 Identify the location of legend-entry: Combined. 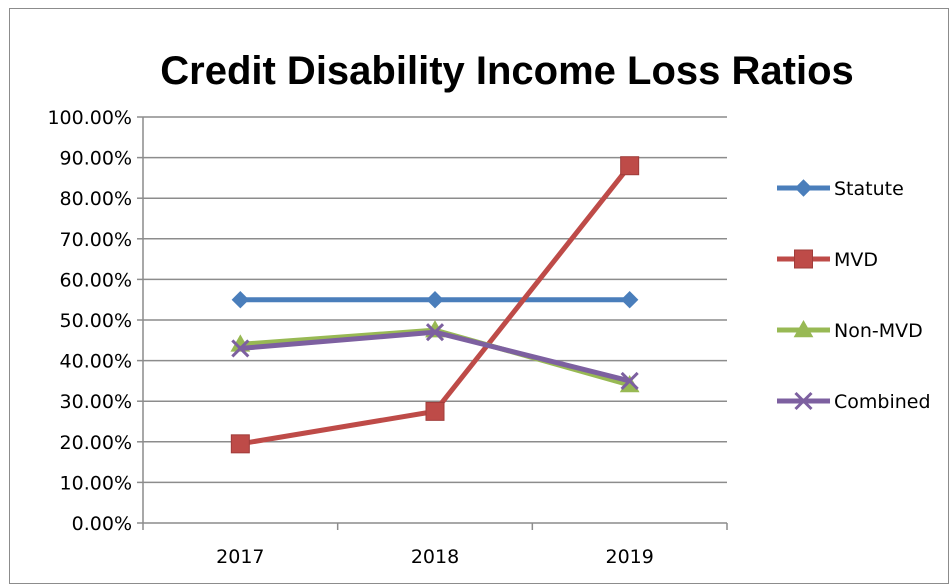
(854, 402).